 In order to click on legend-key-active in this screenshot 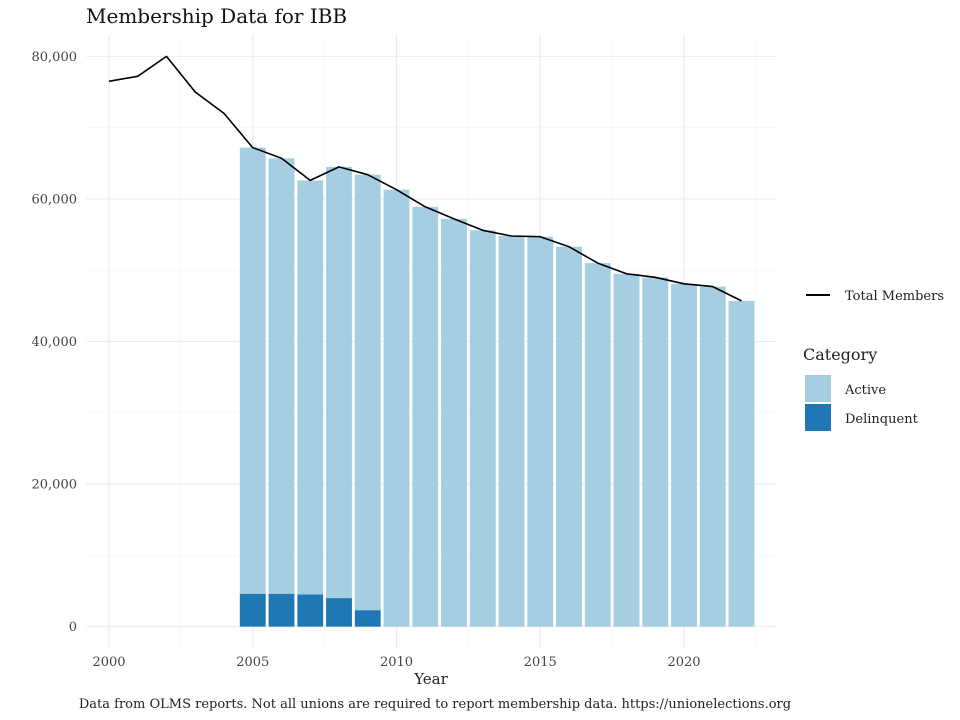, I will do `click(818, 388)`.